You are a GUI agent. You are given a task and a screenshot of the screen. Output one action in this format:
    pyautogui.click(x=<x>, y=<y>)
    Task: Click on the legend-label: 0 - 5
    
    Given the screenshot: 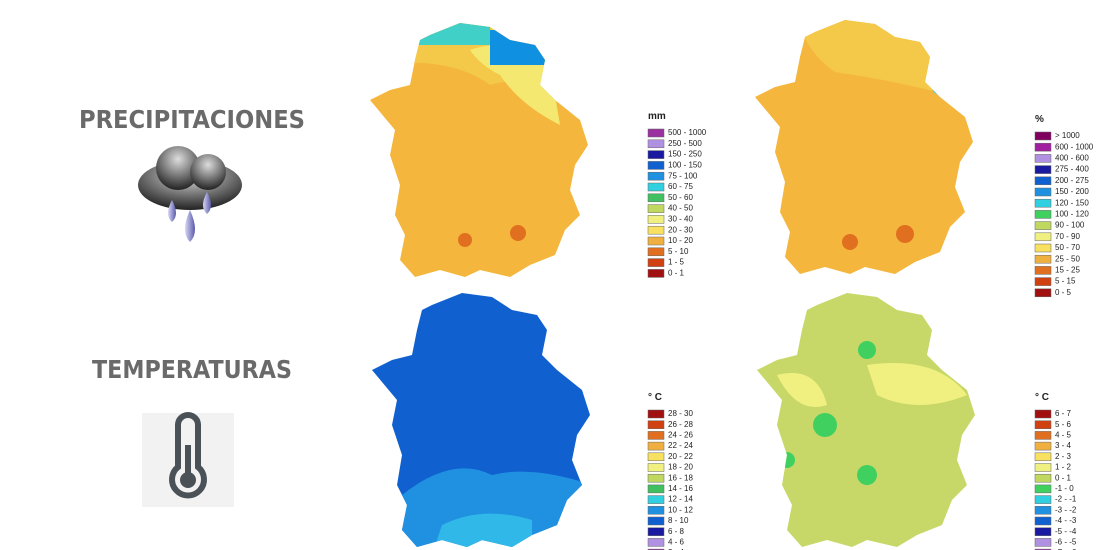 What is the action you would take?
    pyautogui.click(x=1063, y=292)
    